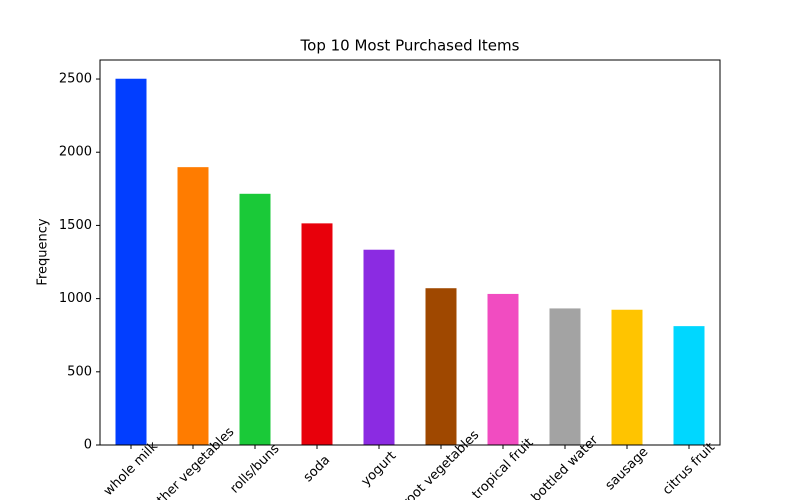  Describe the element at coordinates (88, 445) in the screenshot. I see `y-tick-label: 0` at that location.